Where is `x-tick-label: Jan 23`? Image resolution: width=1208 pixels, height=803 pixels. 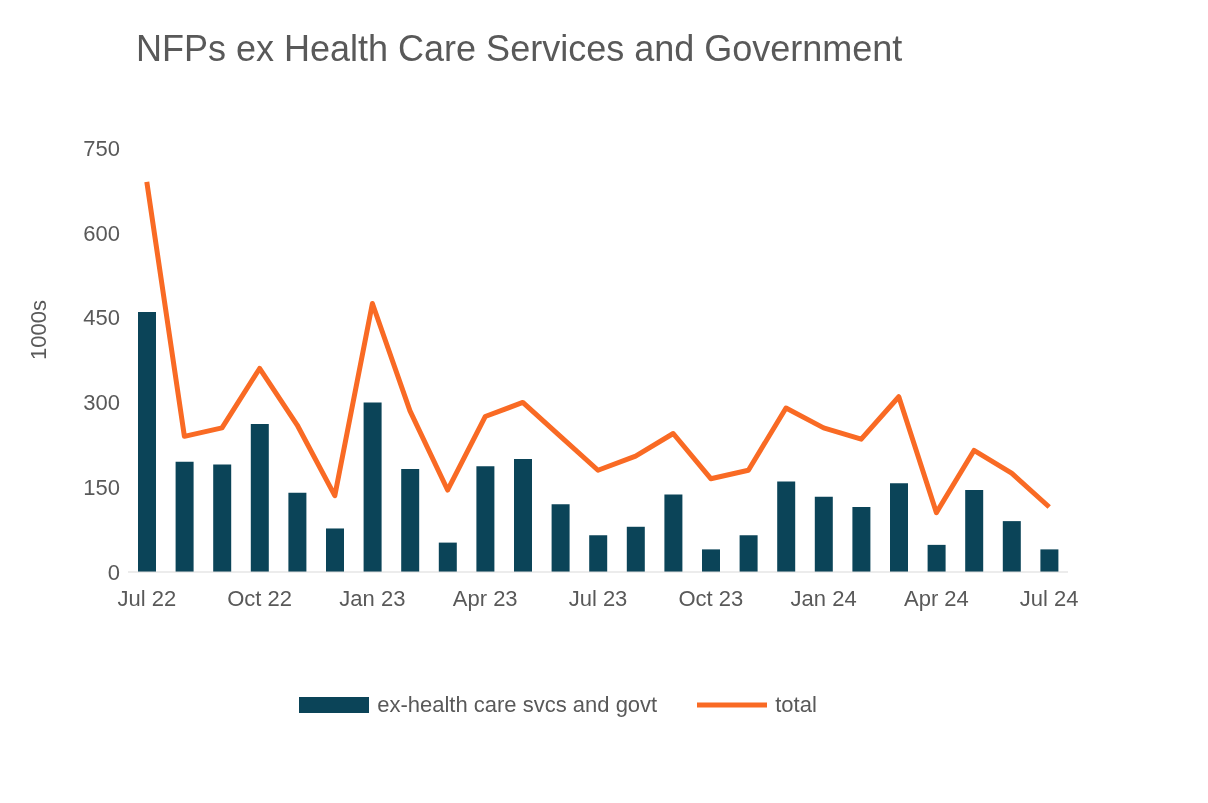
x-tick-label: Jan 23 is located at coordinates (372, 598).